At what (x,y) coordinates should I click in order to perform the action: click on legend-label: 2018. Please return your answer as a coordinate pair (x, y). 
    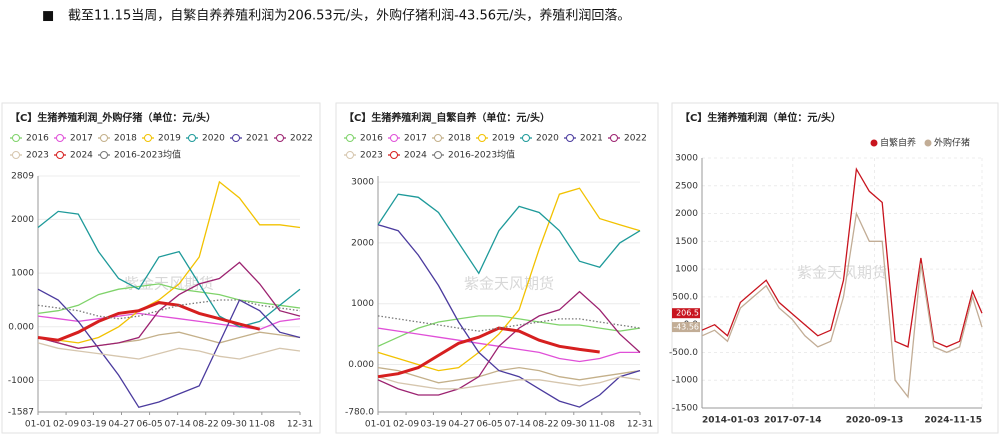
    Looking at the image, I should click on (125, 139).